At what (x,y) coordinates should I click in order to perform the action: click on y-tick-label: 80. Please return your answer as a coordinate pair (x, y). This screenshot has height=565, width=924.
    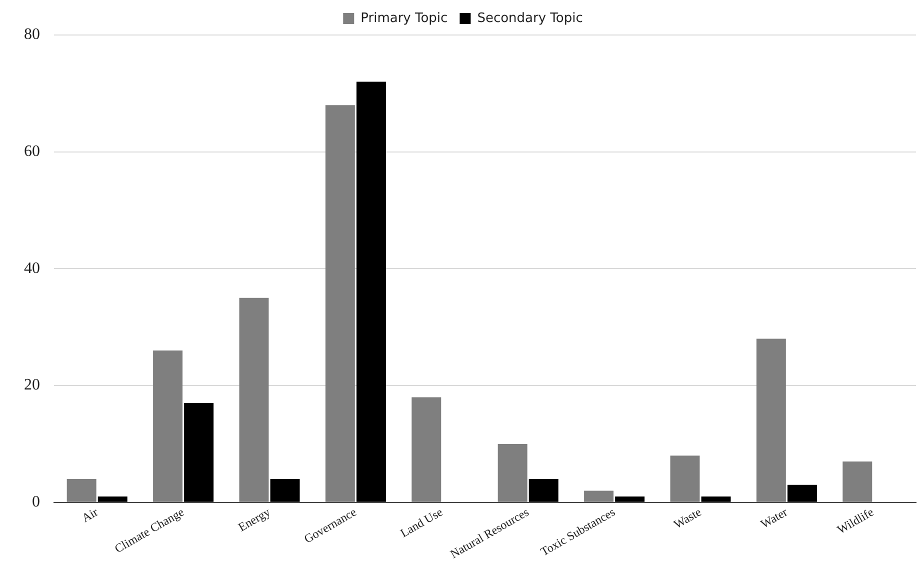
    Looking at the image, I should click on (32, 35).